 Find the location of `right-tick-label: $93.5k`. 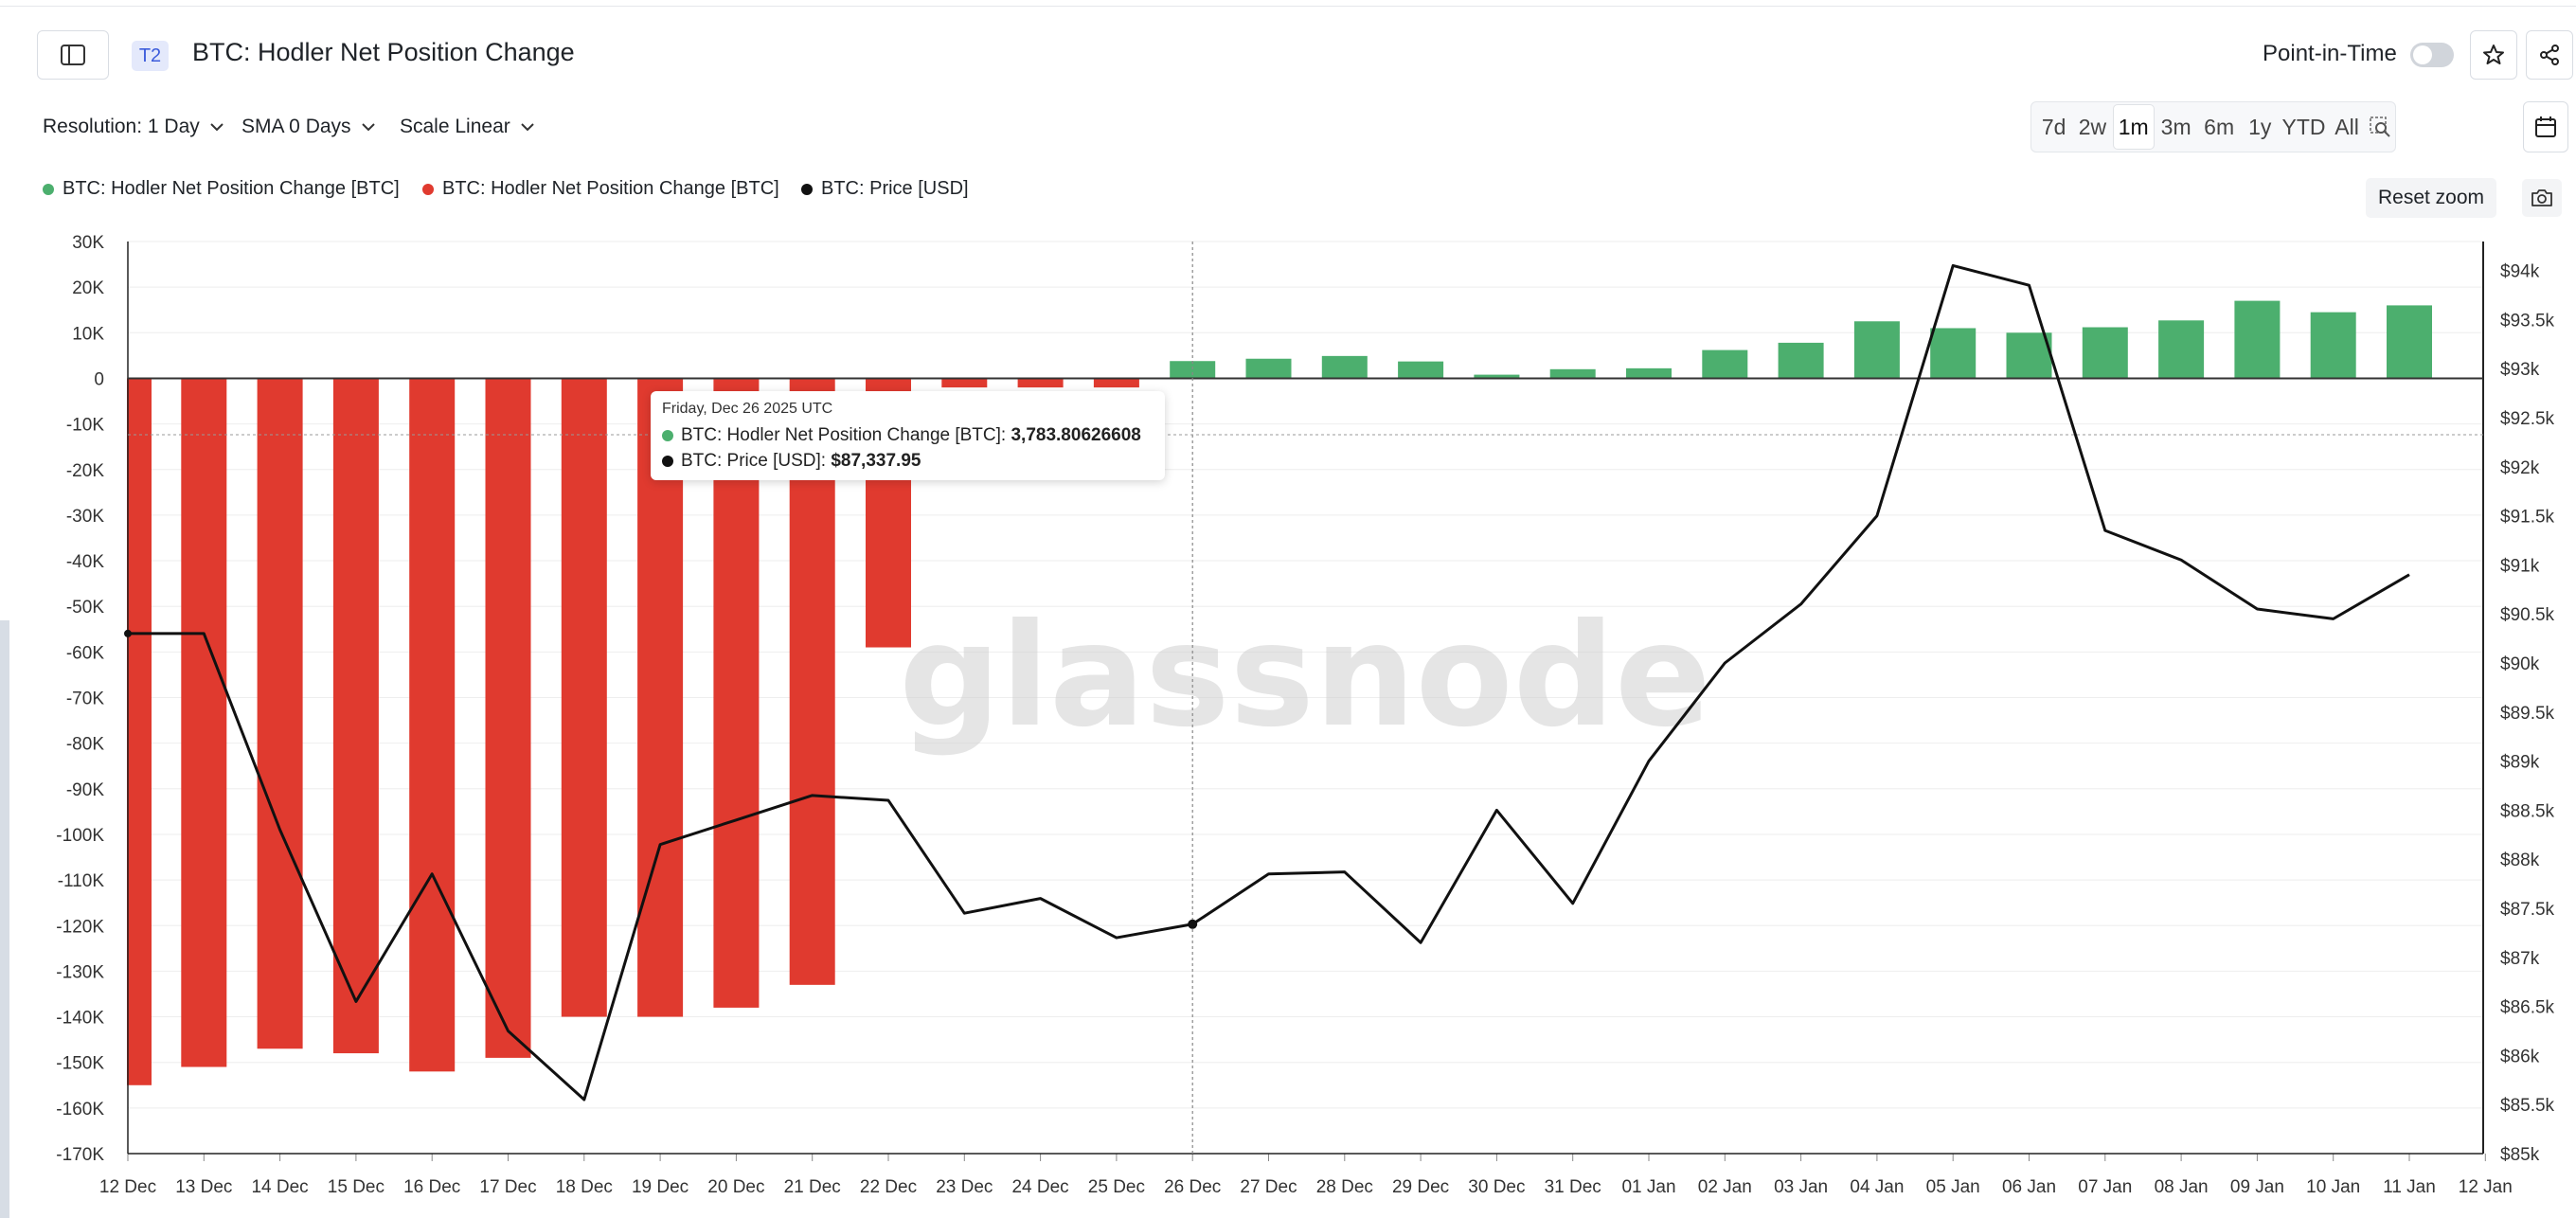

right-tick-label: $93.5k is located at coordinates (2527, 321).